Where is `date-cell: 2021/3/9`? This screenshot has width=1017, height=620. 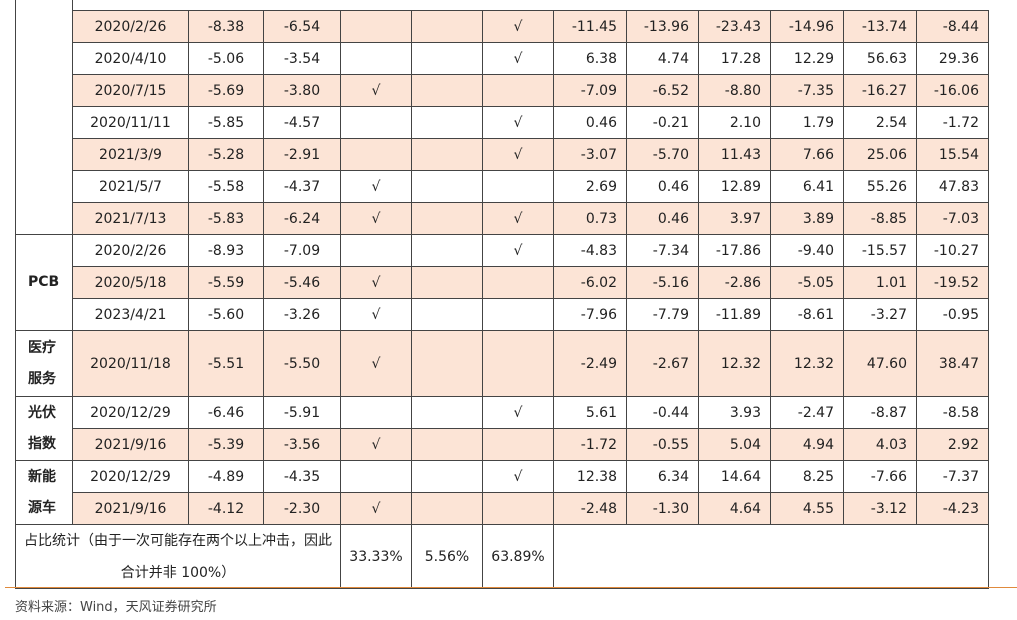
date-cell: 2021/3/9 is located at coordinates (130, 154).